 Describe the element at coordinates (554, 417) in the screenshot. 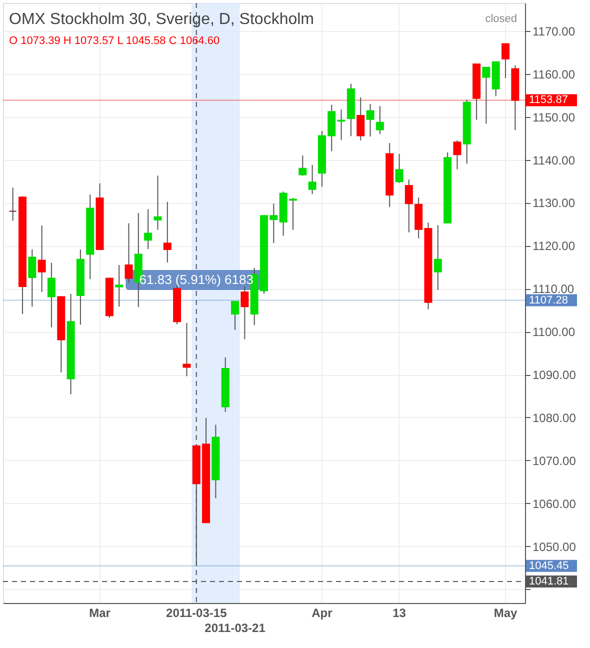

I see `y-tick-label: 1080.00` at that location.